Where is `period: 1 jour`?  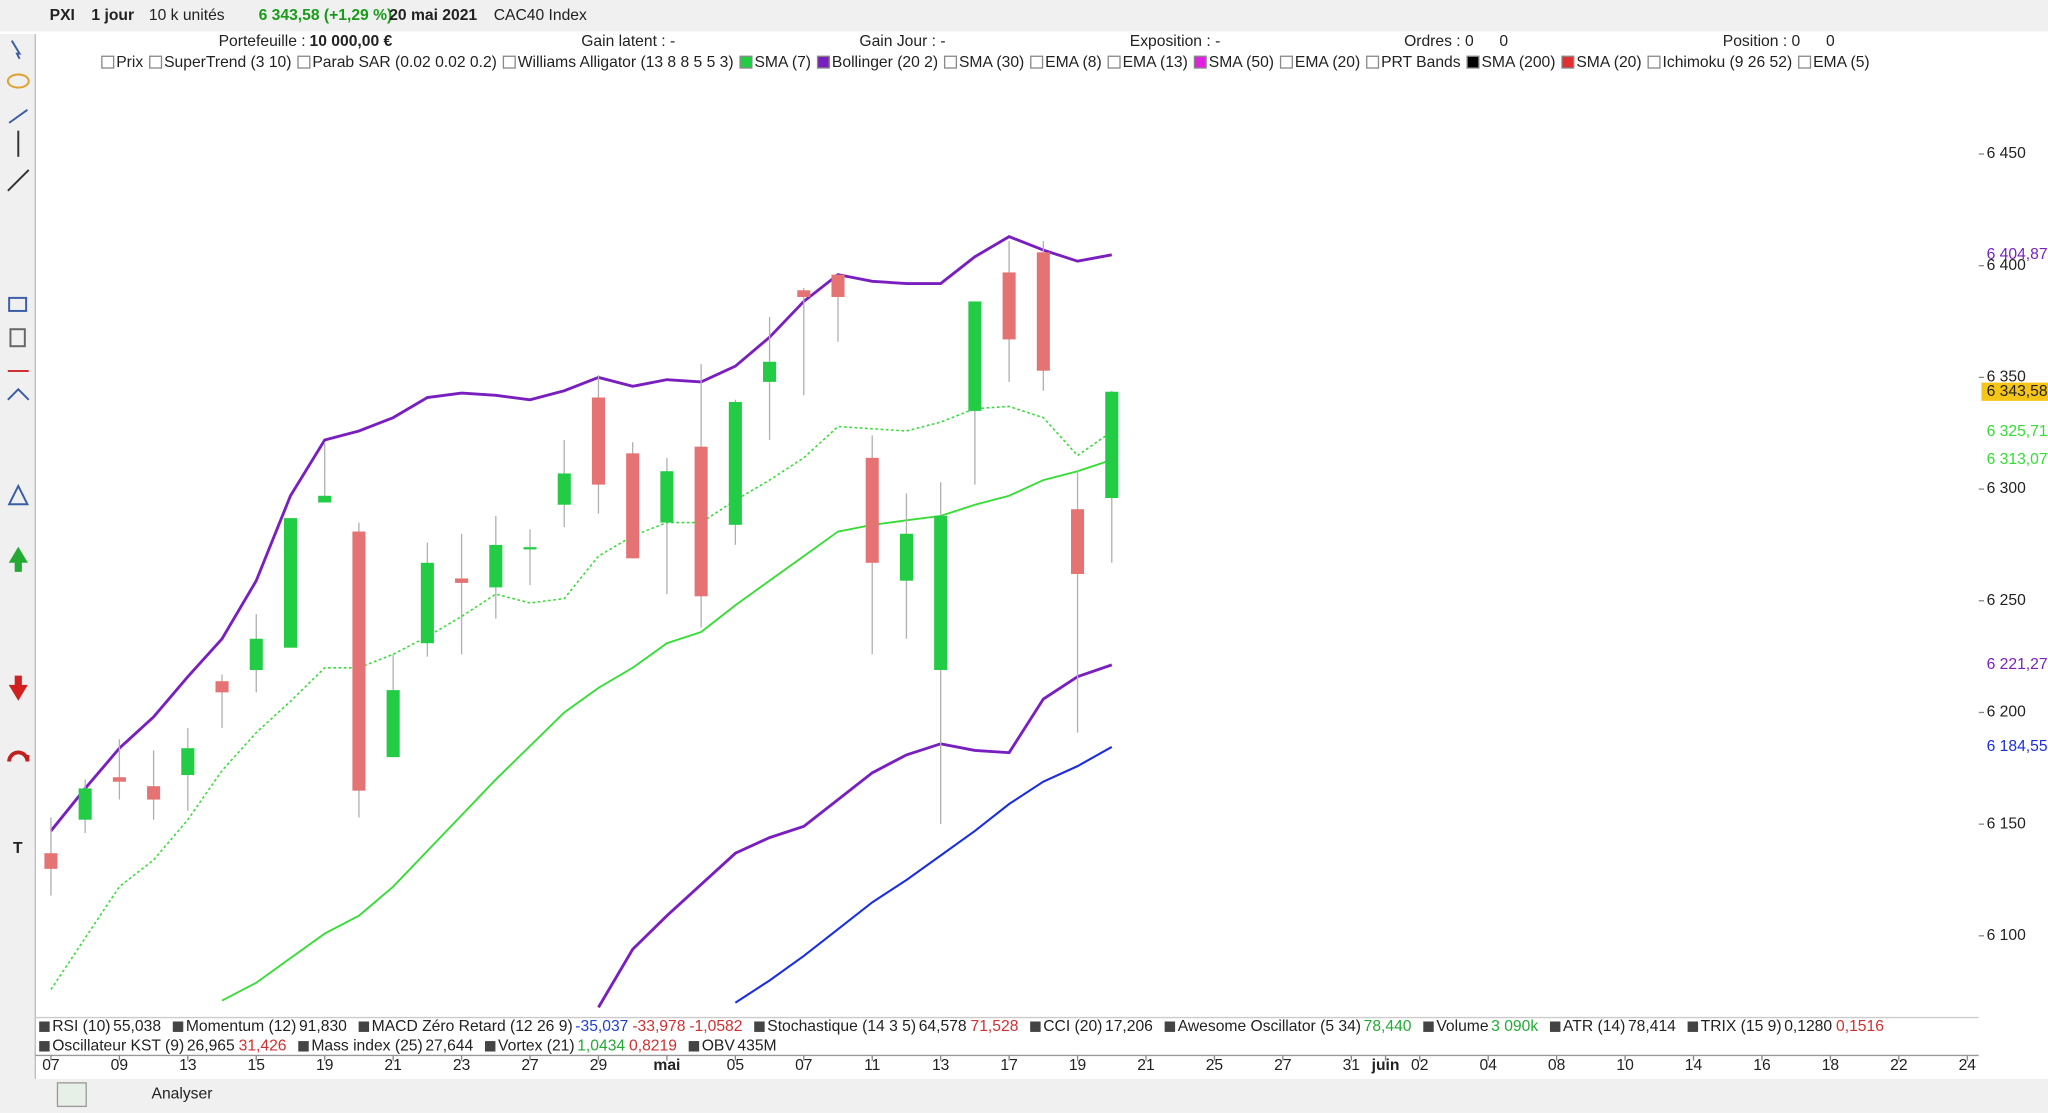 period: 1 jour is located at coordinates (112, 15).